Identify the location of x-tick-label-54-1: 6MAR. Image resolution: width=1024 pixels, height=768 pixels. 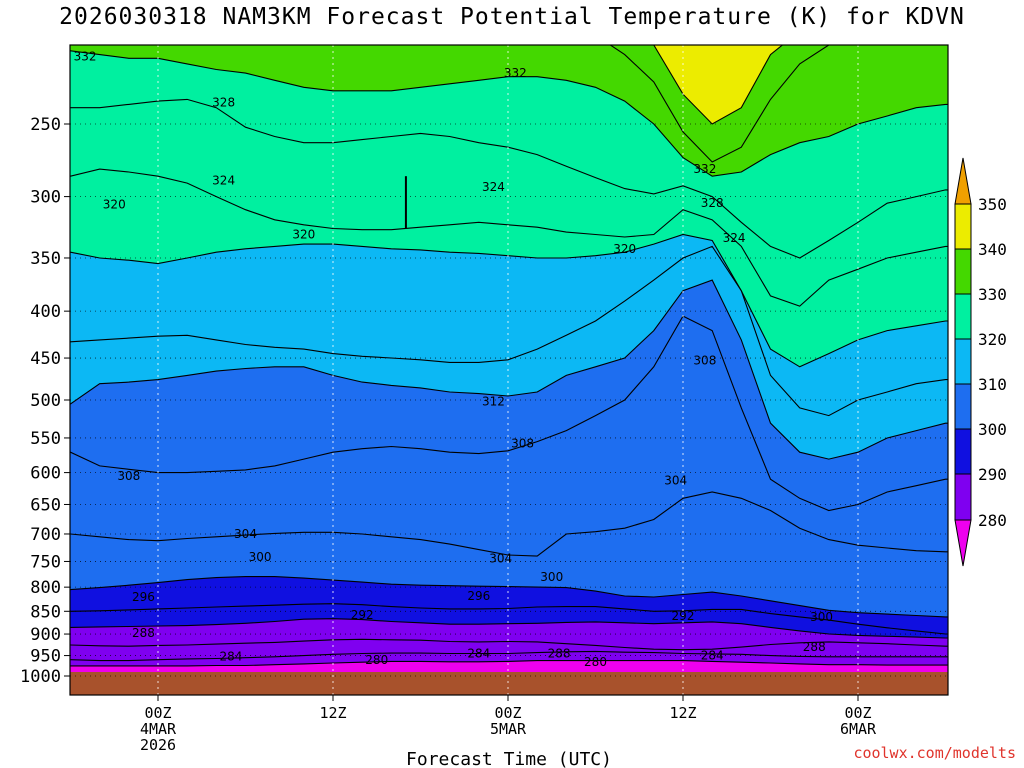
(858, 729).